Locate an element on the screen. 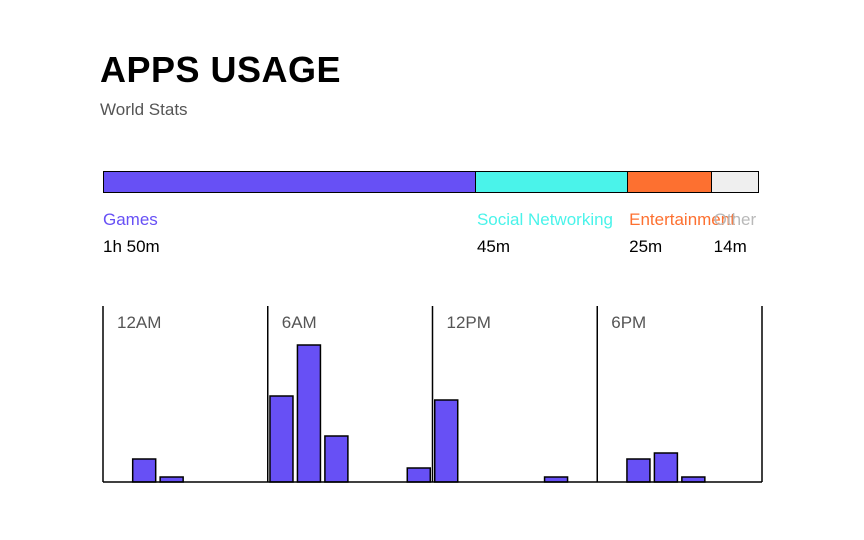  legend-item: Other 14m is located at coordinates (735, 233).